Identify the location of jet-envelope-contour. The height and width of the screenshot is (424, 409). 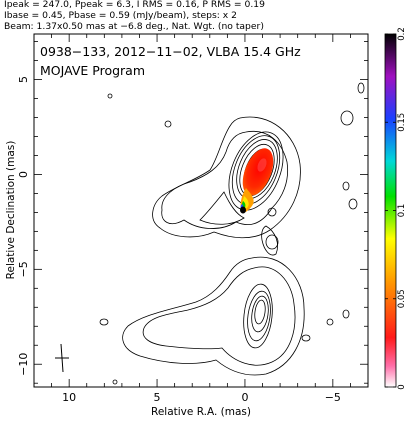
(225, 179).